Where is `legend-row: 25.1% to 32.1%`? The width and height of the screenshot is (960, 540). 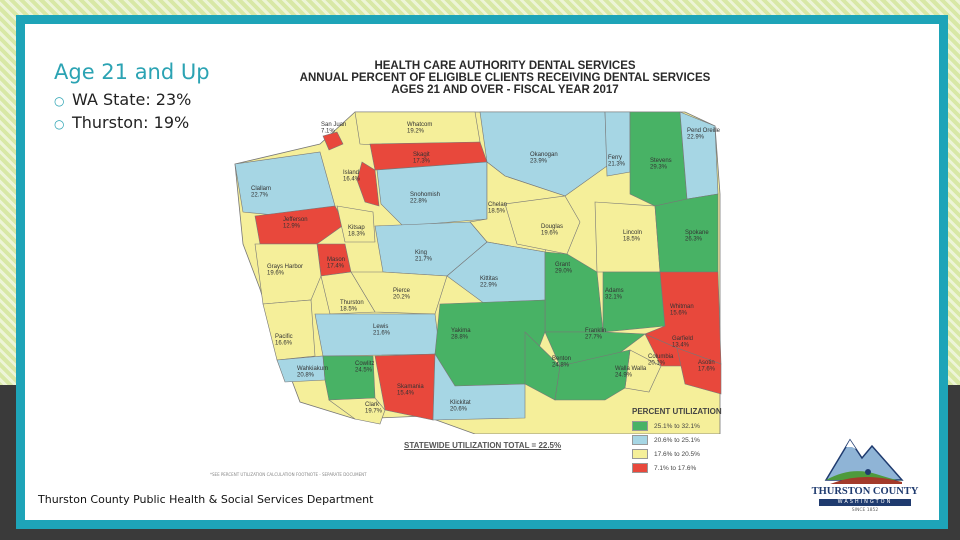 legend-row: 25.1% to 32.1% is located at coordinates (677, 426).